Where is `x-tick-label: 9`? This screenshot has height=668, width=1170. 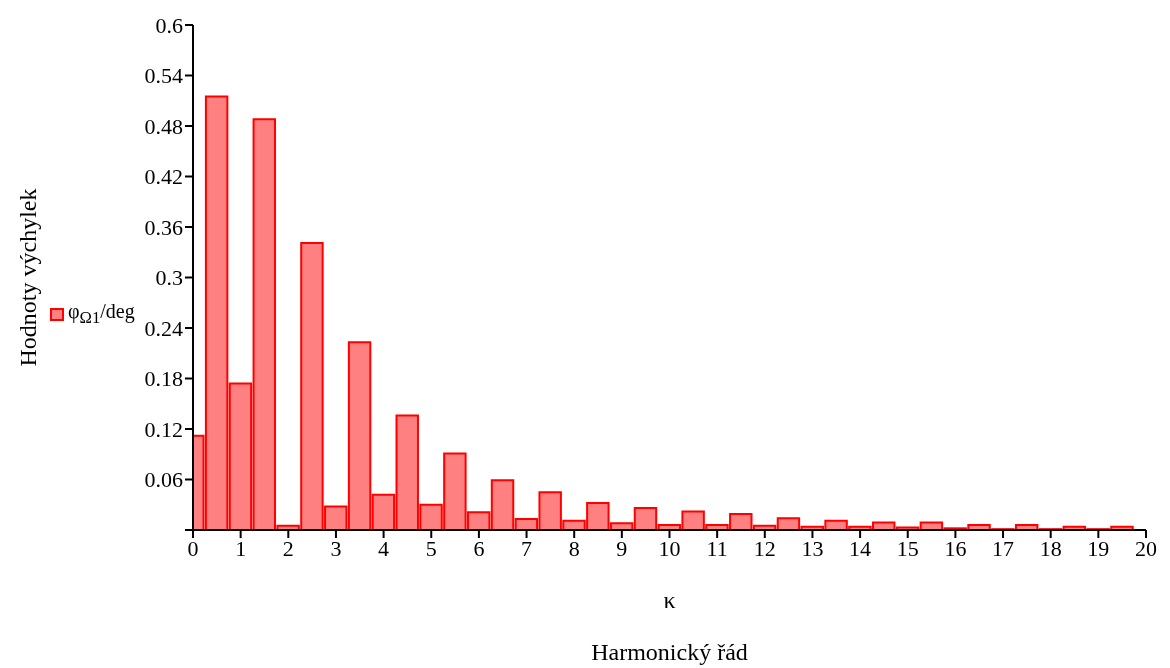 x-tick-label: 9 is located at coordinates (622, 548).